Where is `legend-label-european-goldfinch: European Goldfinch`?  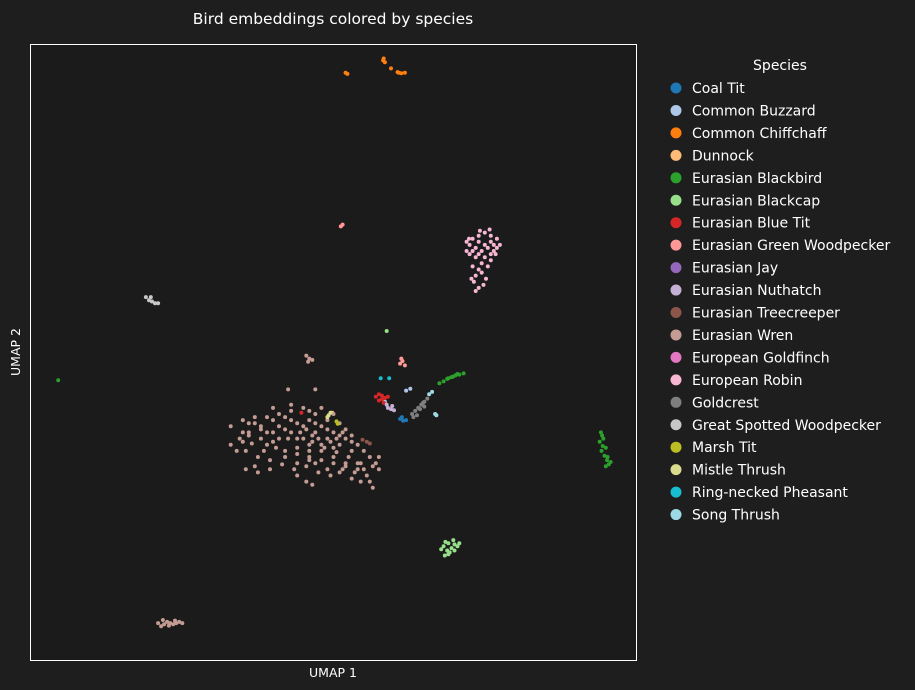 legend-label-european-goldfinch: European Goldfinch is located at coordinates (761, 358).